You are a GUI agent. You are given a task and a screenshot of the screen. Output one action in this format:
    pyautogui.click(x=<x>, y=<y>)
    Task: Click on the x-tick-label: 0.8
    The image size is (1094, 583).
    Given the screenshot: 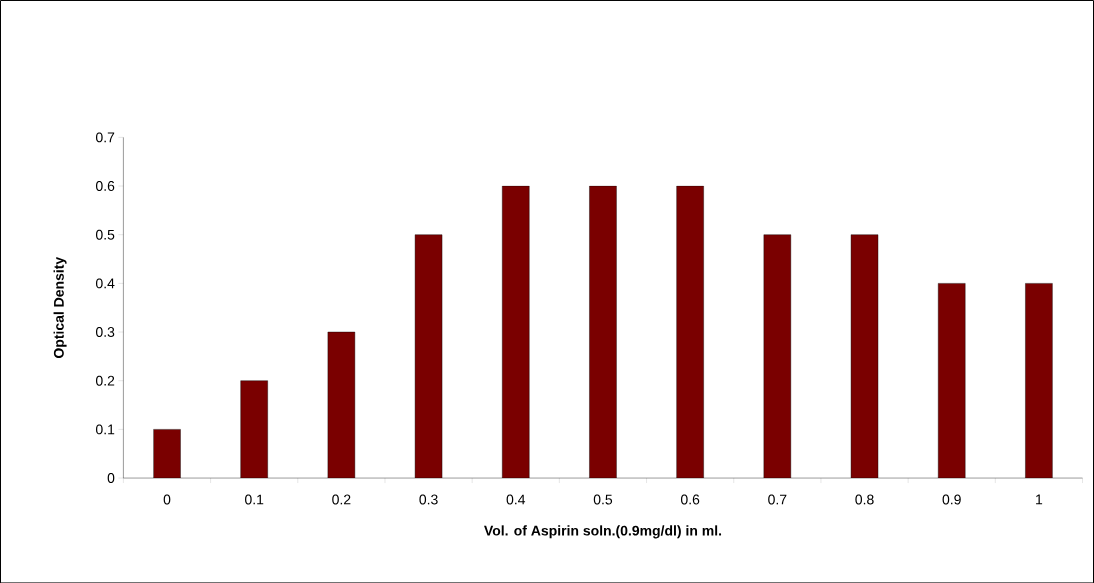 What is the action you would take?
    pyautogui.click(x=864, y=499)
    